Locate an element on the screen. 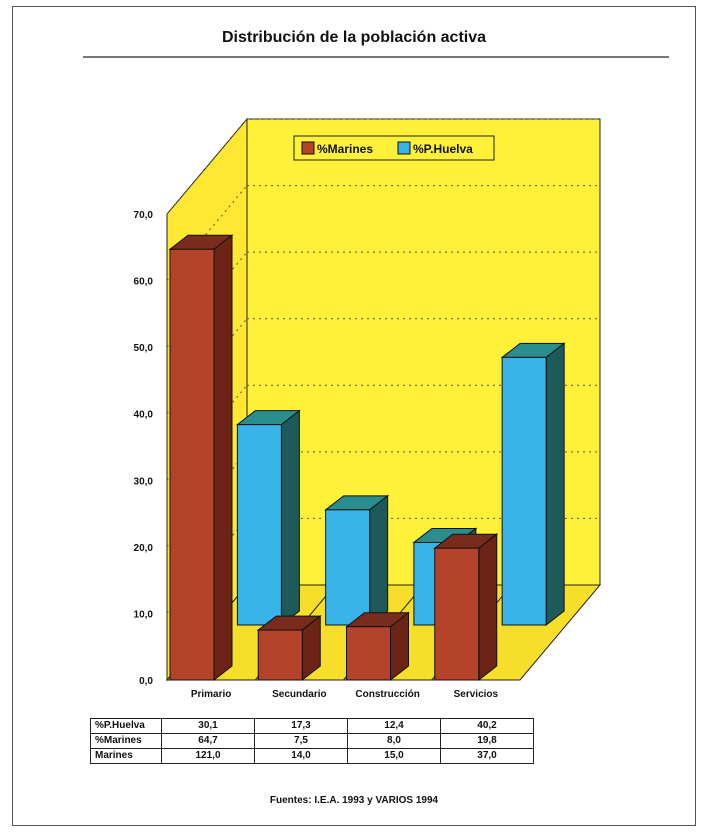  y-tick-label: 50,0 is located at coordinates (144, 348).